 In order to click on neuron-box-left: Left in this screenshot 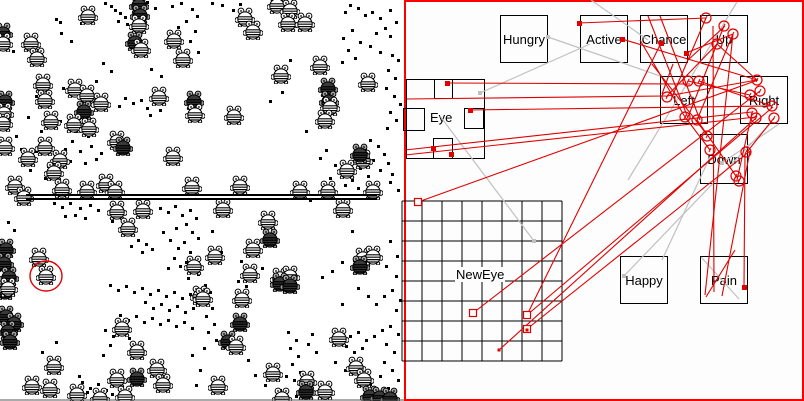, I will do `click(684, 100)`.